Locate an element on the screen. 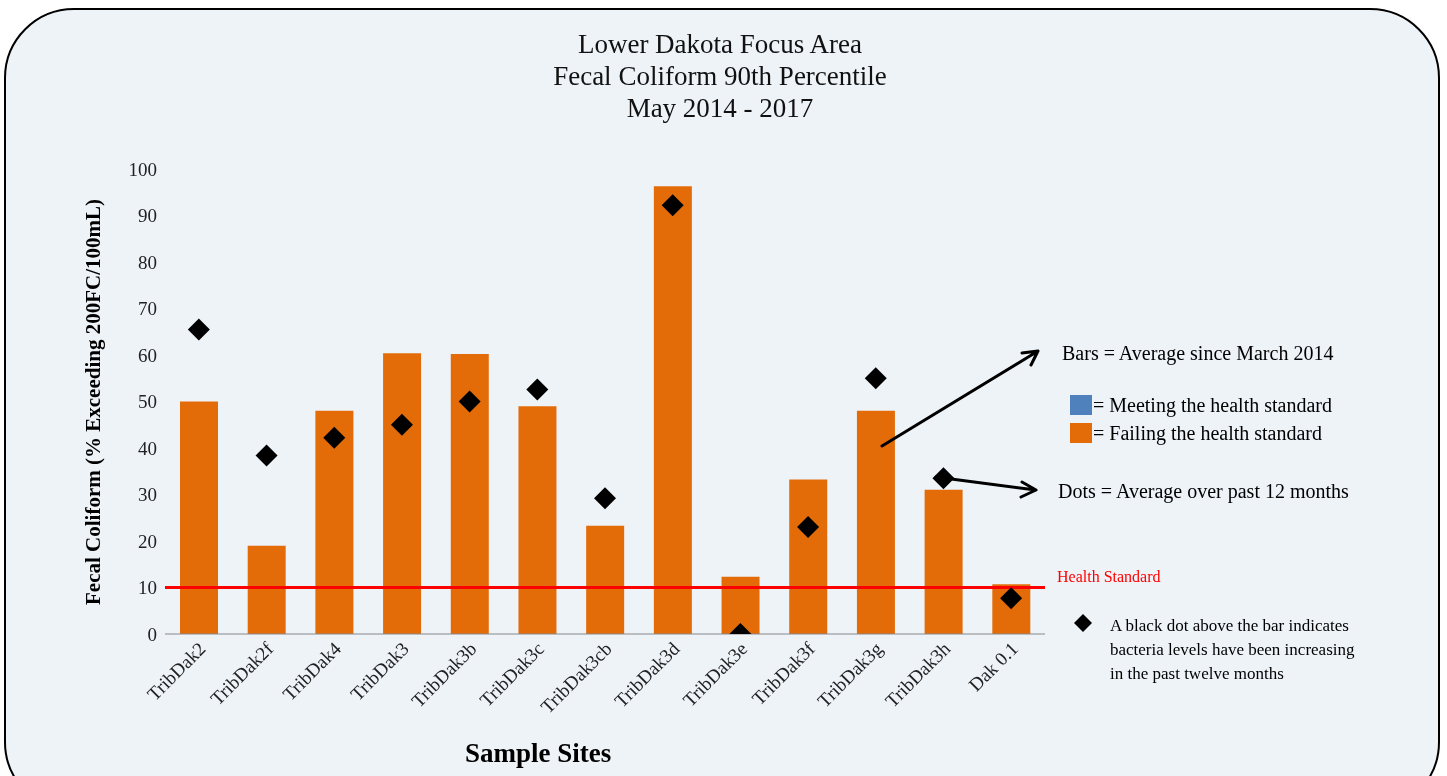 This screenshot has width=1447, height=776. y-tick-label: 60 is located at coordinates (147, 355).